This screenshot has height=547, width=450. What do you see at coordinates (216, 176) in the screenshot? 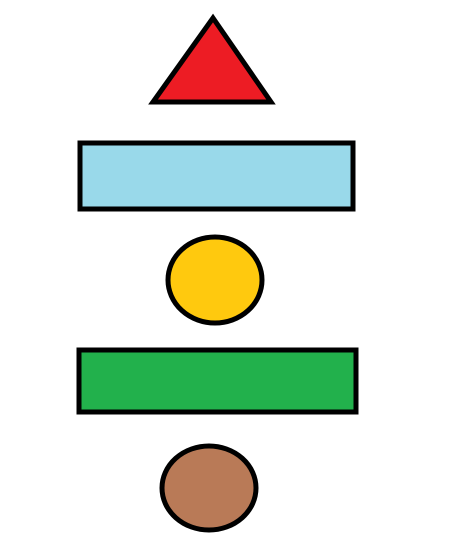
I see `light-blue-rectangle` at bounding box center [216, 176].